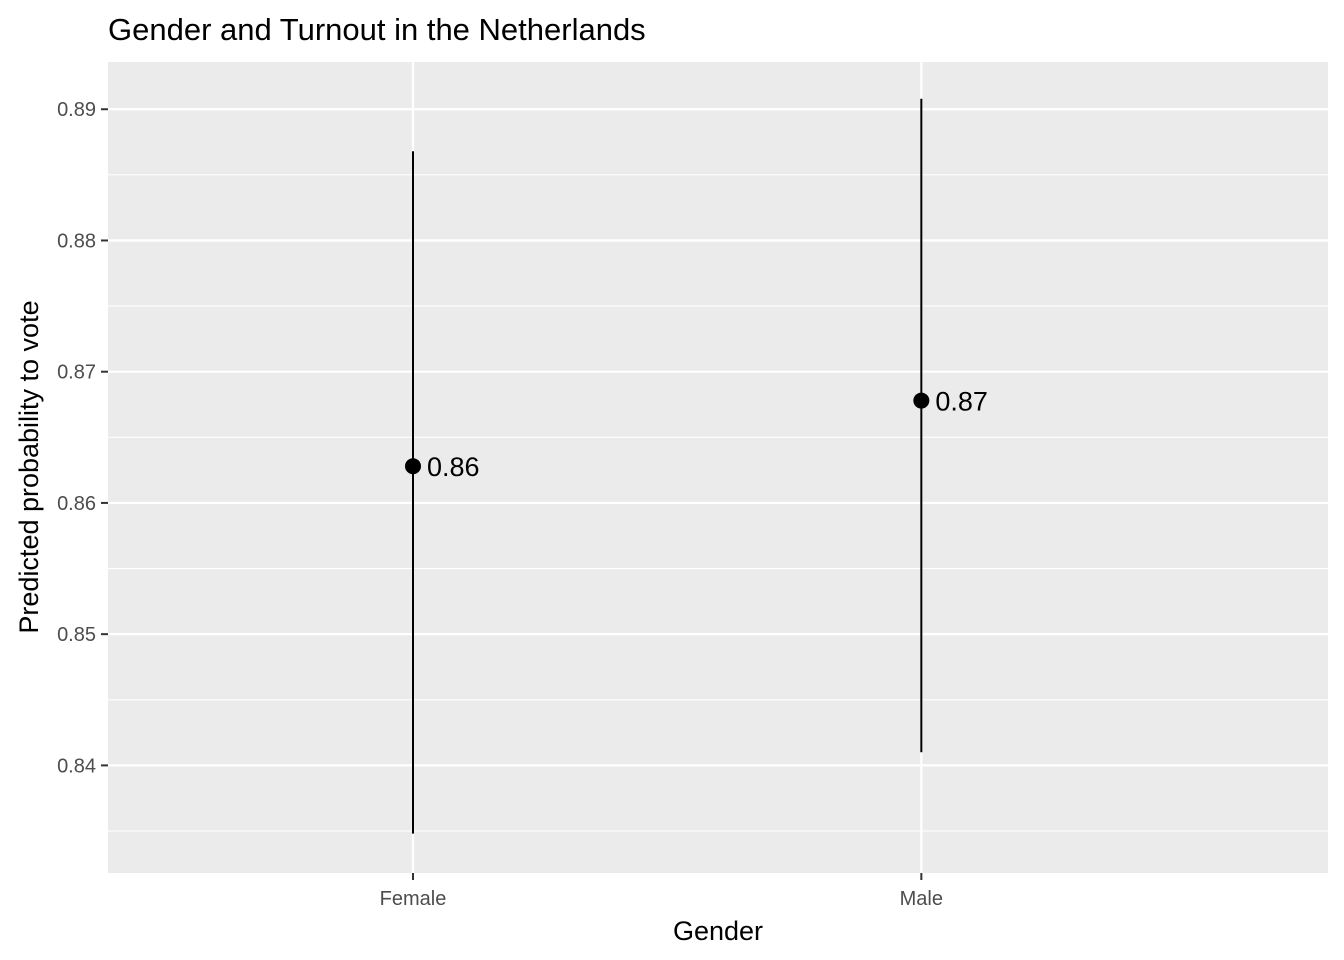 This screenshot has height=960, width=1344. Describe the element at coordinates (76, 373) in the screenshot. I see `y-tick-label: 0.87` at that location.